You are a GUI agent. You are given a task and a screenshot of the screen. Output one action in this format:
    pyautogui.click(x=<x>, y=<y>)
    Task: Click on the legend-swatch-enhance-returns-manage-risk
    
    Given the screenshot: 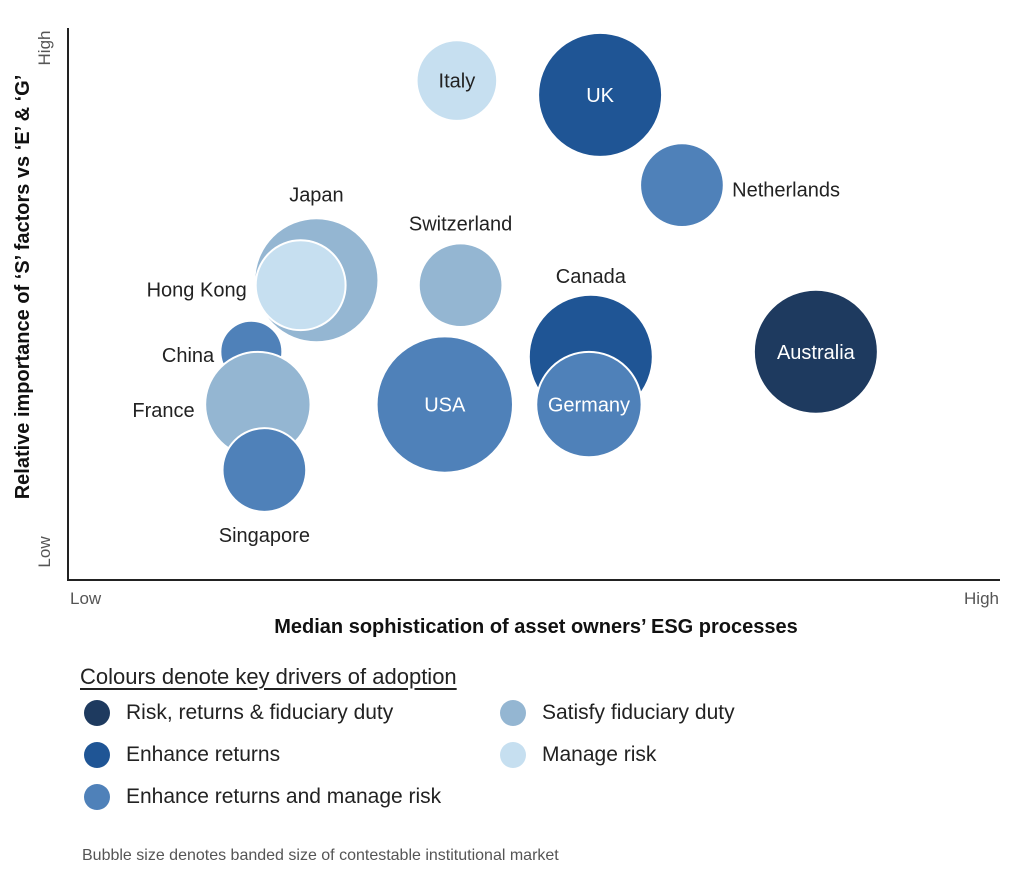 What is the action you would take?
    pyautogui.click(x=97, y=797)
    